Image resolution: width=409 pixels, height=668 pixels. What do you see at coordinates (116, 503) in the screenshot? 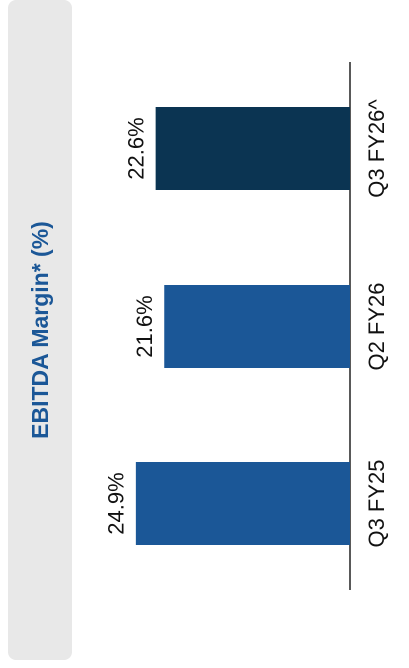
I see `value-label: 24.9%` at bounding box center [116, 503].